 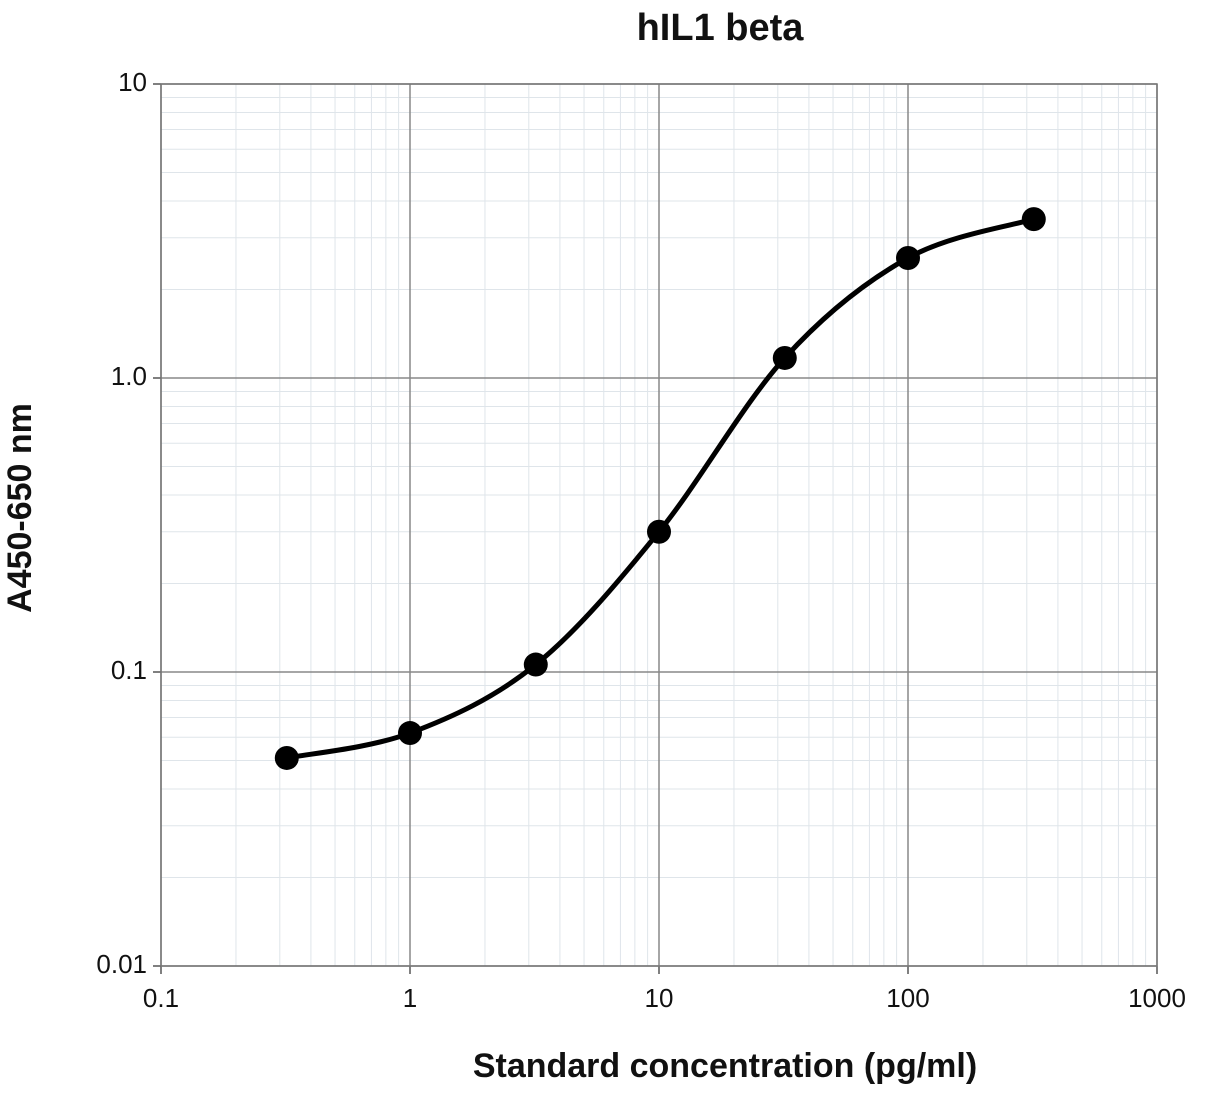 What do you see at coordinates (129, 670) in the screenshot?
I see `y-tick-label: 0.1` at bounding box center [129, 670].